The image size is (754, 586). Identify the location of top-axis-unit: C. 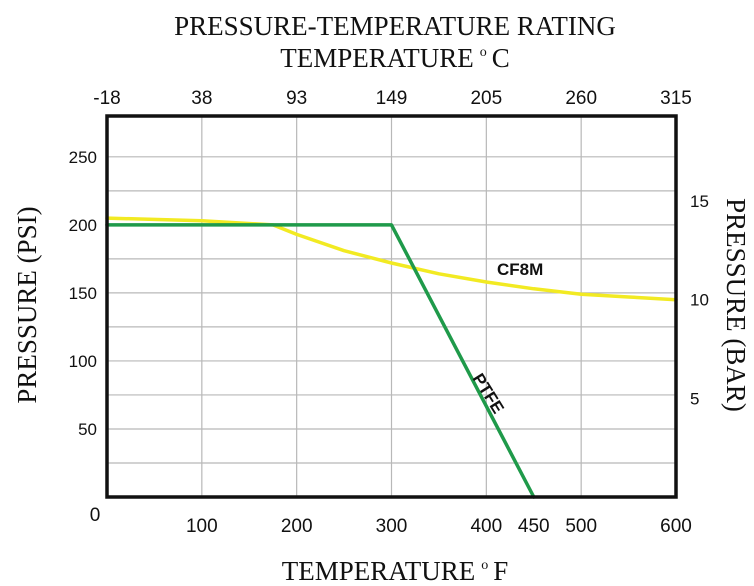
(501, 58).